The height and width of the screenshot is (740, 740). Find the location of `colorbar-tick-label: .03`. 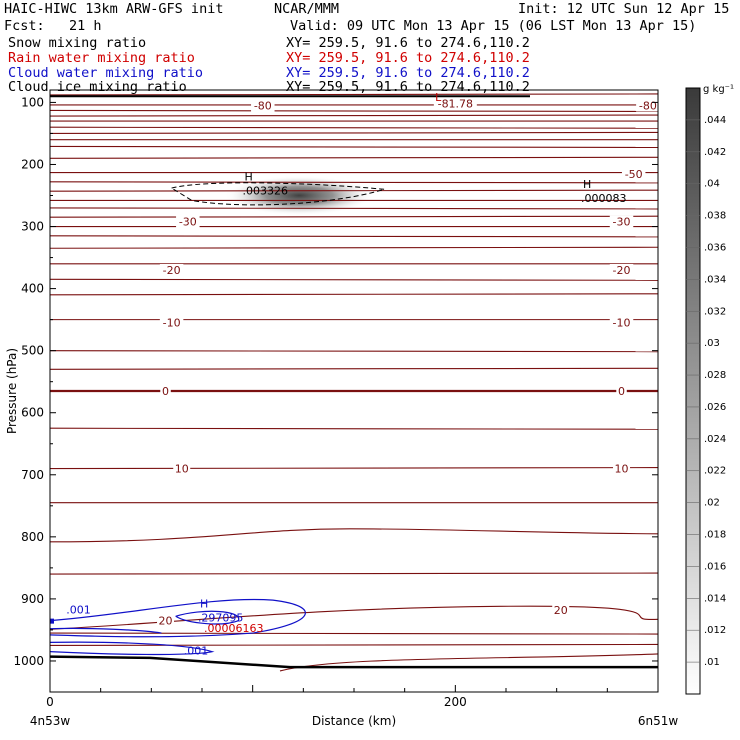

colorbar-tick-label: .03 is located at coordinates (712, 343).